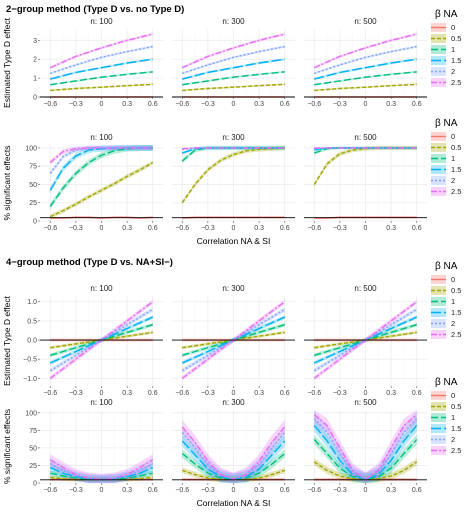 Image resolution: width=474 pixels, height=517 pixels. Describe the element at coordinates (35, 41) in the screenshot. I see `y-tick-label: 3` at that location.